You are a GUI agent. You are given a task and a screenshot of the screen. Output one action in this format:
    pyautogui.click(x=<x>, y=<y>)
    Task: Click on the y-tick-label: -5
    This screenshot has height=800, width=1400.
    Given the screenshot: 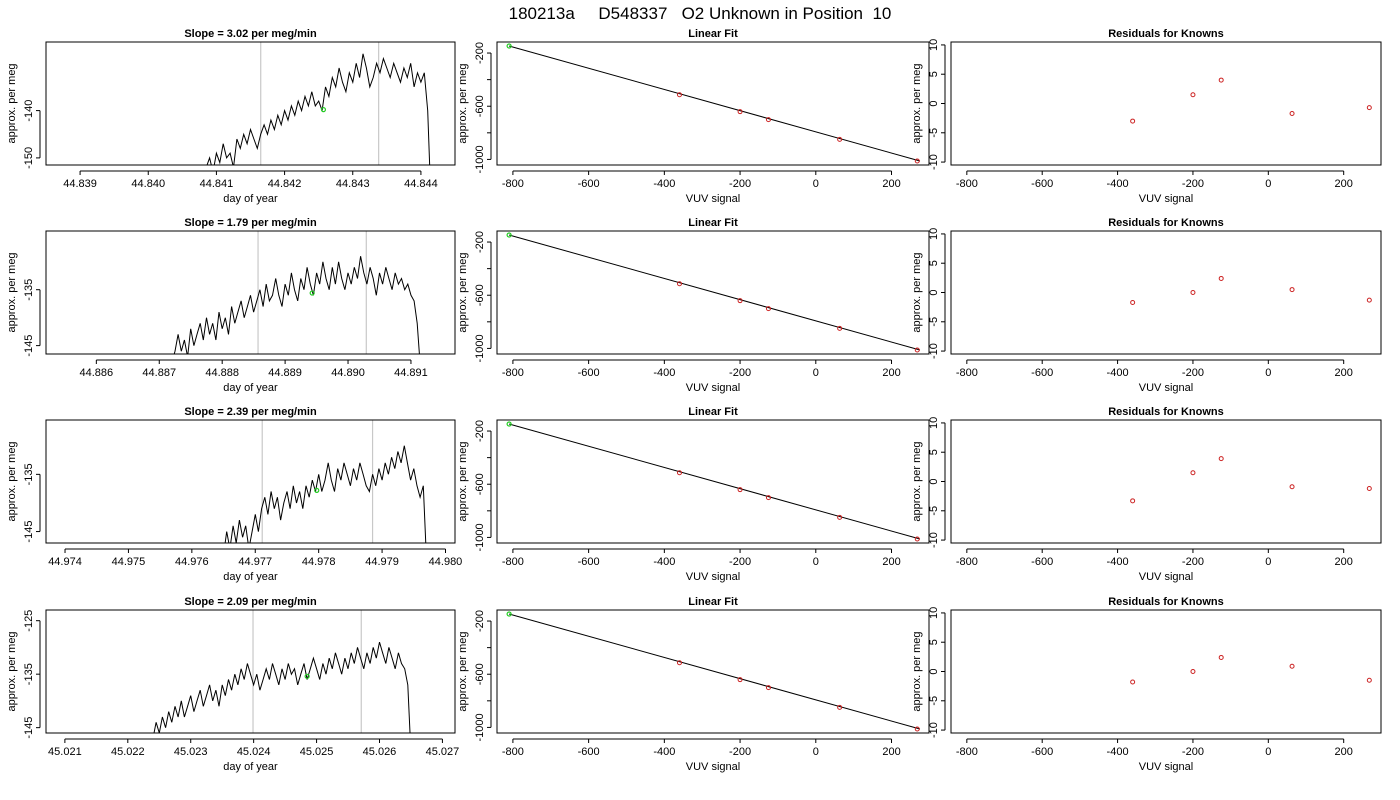 What is the action you would take?
    pyautogui.click(x=934, y=511)
    